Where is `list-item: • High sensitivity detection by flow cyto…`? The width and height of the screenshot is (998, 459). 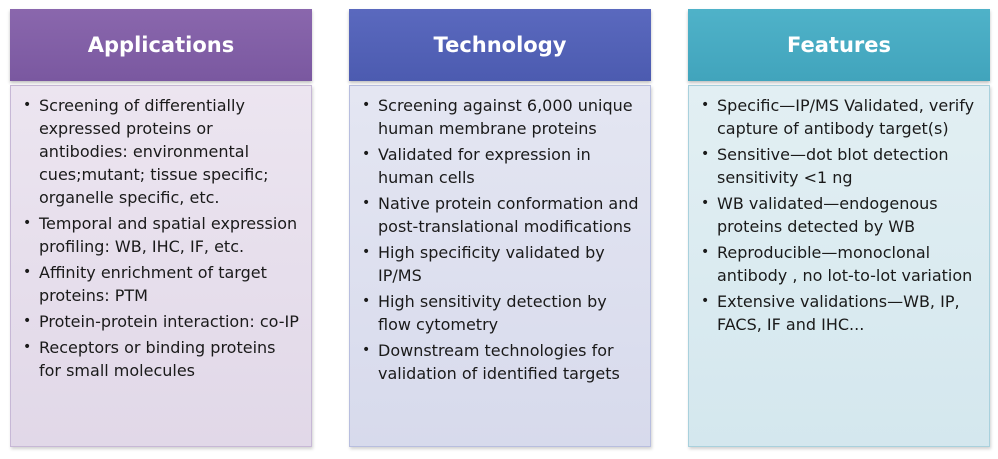 list-item: • High sensitivity detection by flow cyto… is located at coordinates (484, 313).